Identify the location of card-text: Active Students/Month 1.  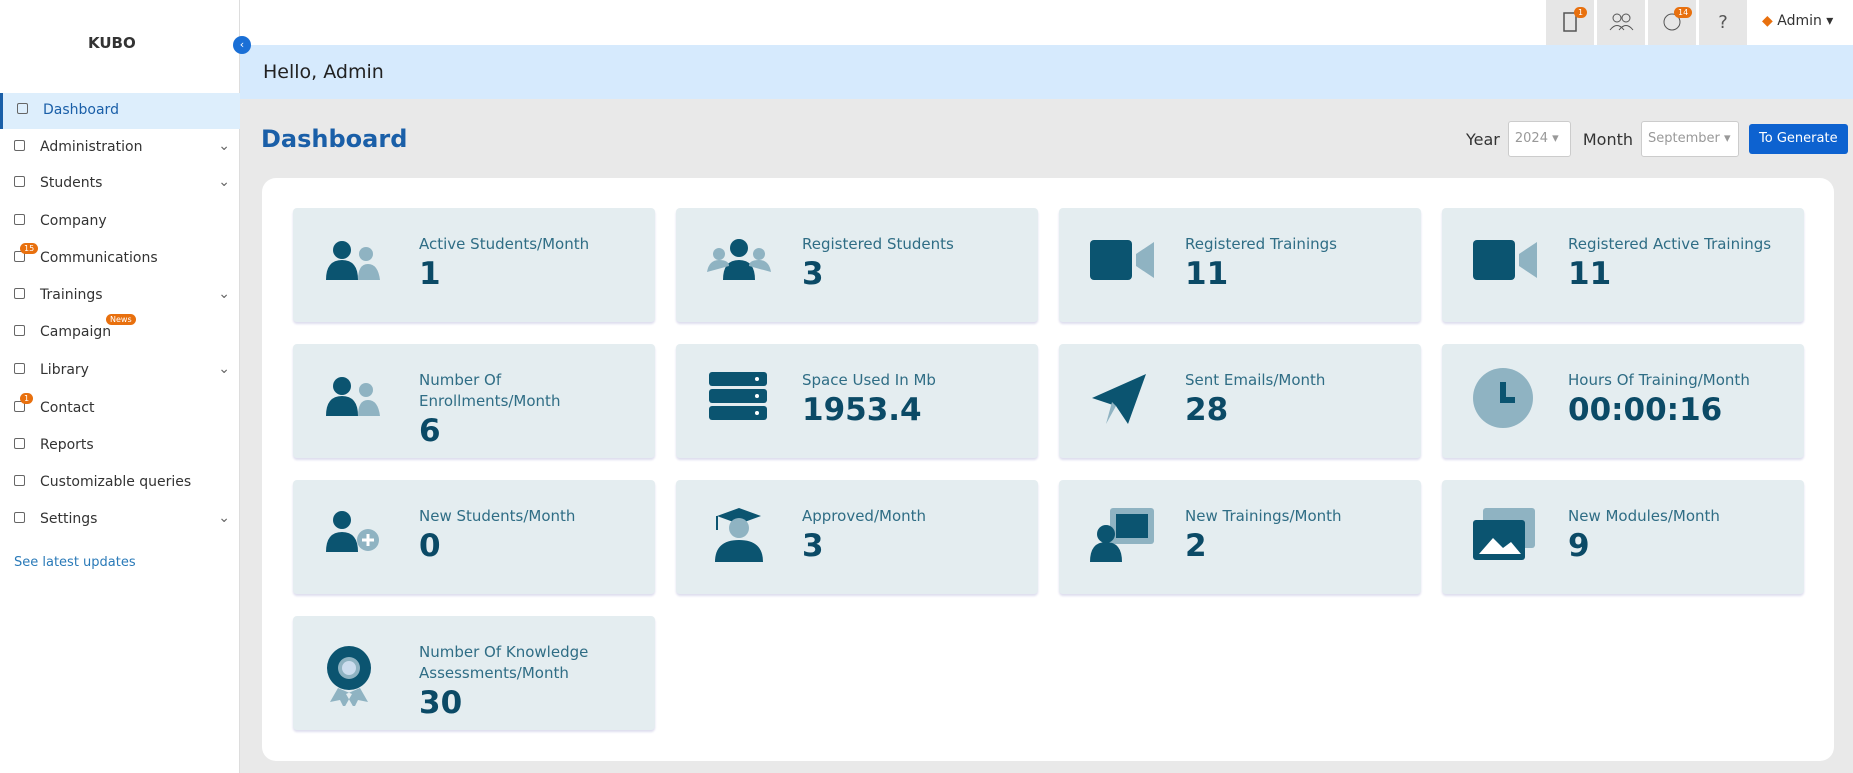
(529, 263).